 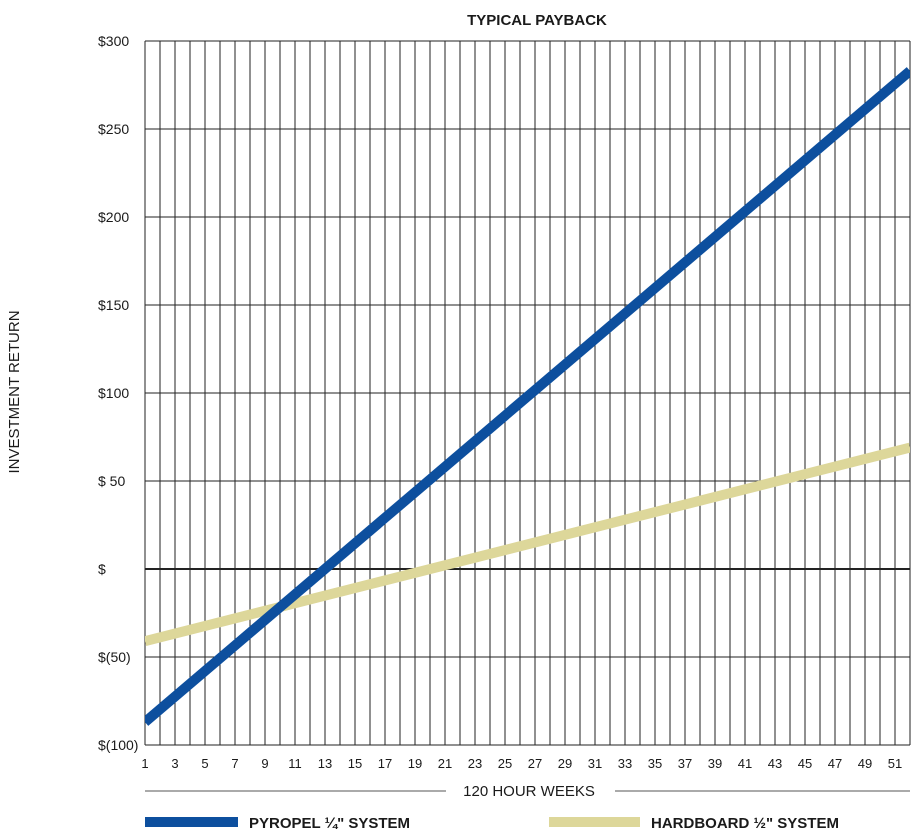 What do you see at coordinates (114, 657) in the screenshot?
I see `y-tick-label: $(50)` at bounding box center [114, 657].